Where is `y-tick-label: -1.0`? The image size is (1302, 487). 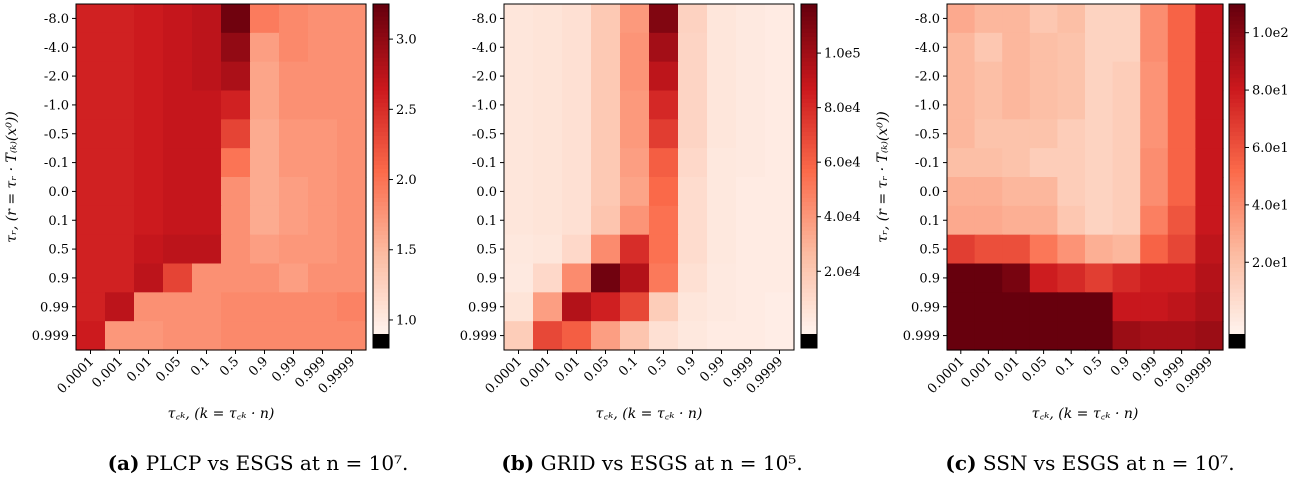 y-tick-label: -1.0 is located at coordinates (927, 105).